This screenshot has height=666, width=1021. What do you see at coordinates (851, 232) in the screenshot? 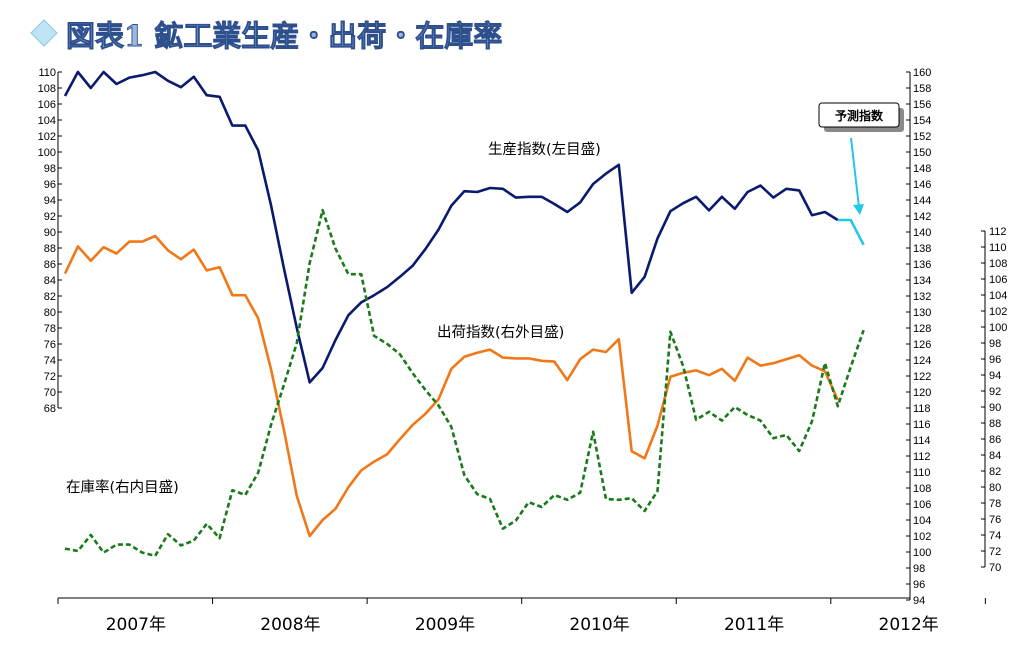
I see `series-line` at bounding box center [851, 232].